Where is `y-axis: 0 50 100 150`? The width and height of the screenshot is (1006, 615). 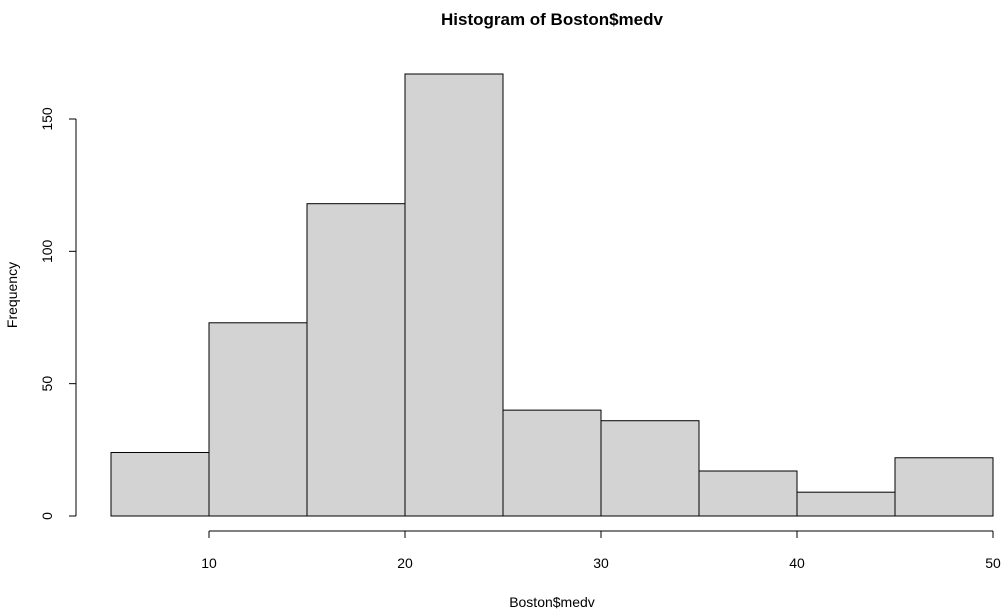 y-axis: 0 50 100 150 is located at coordinates (58, 313).